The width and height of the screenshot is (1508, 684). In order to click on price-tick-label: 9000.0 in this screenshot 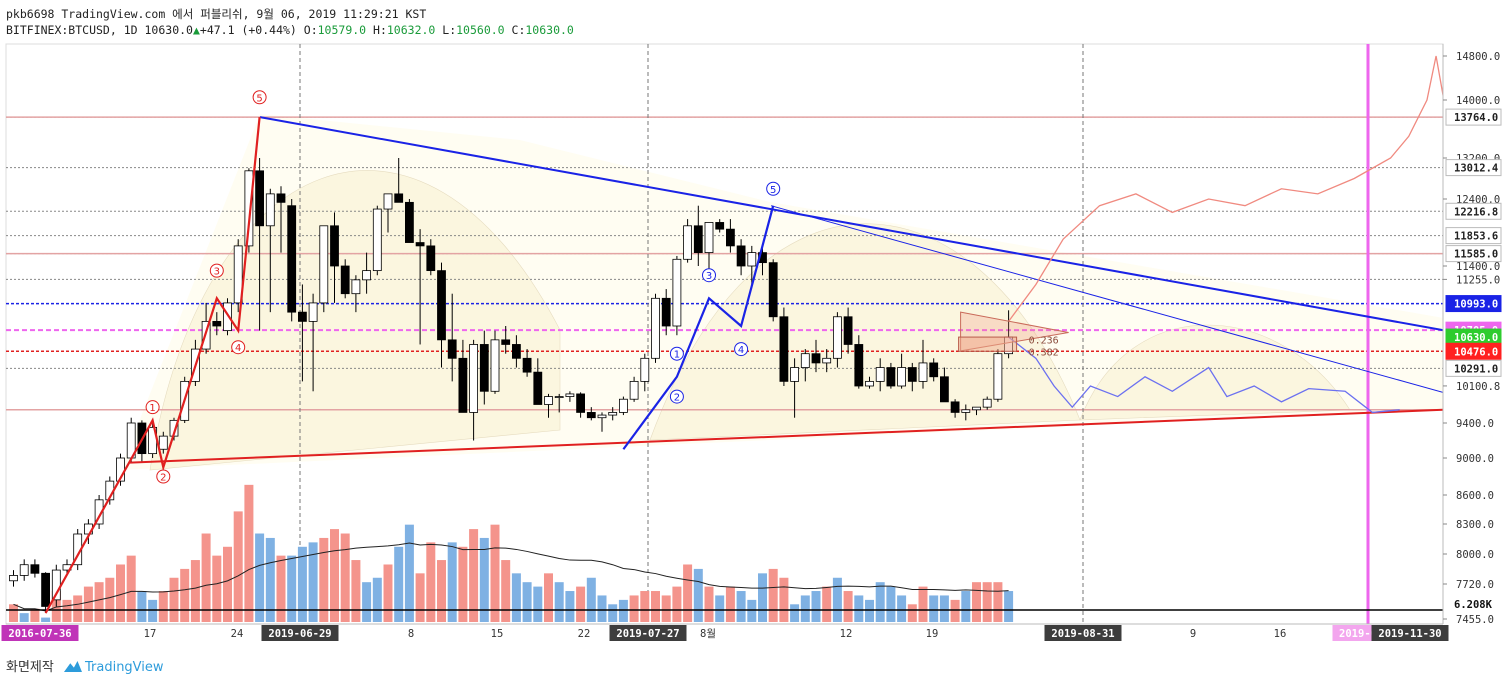, I will do `click(1475, 459)`.